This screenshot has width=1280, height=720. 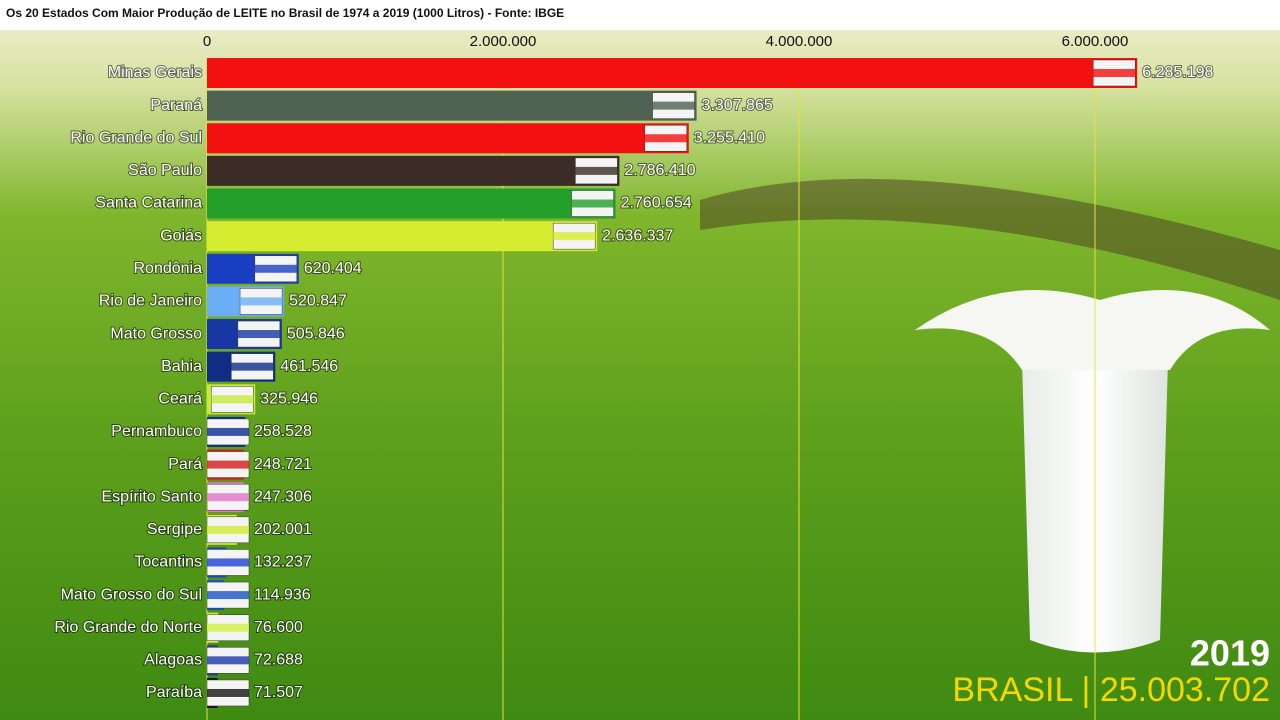 What do you see at coordinates (148, 203) in the screenshot?
I see `category-label: Santa Catarina` at bounding box center [148, 203].